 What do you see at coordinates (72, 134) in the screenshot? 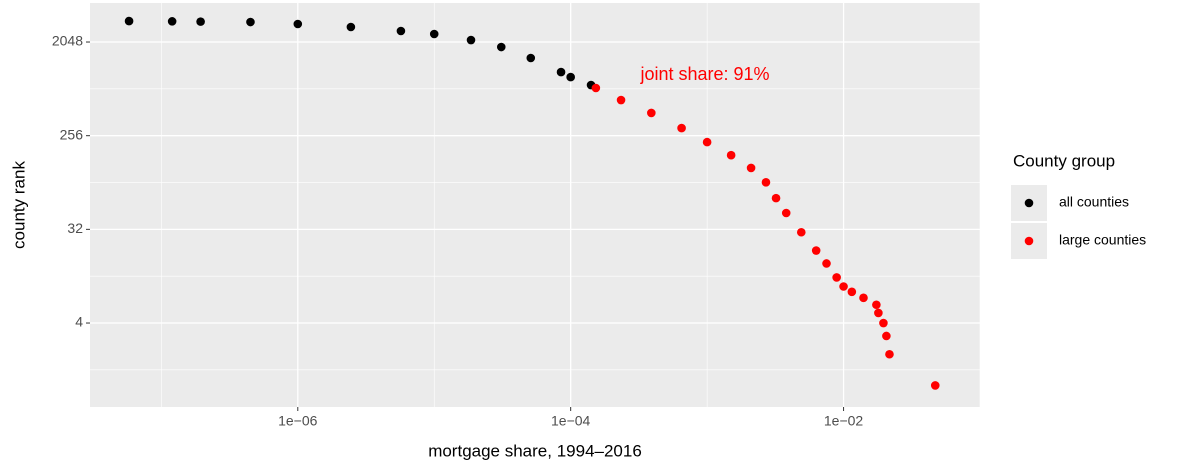
I see `y-tick-label: 256` at bounding box center [72, 134].